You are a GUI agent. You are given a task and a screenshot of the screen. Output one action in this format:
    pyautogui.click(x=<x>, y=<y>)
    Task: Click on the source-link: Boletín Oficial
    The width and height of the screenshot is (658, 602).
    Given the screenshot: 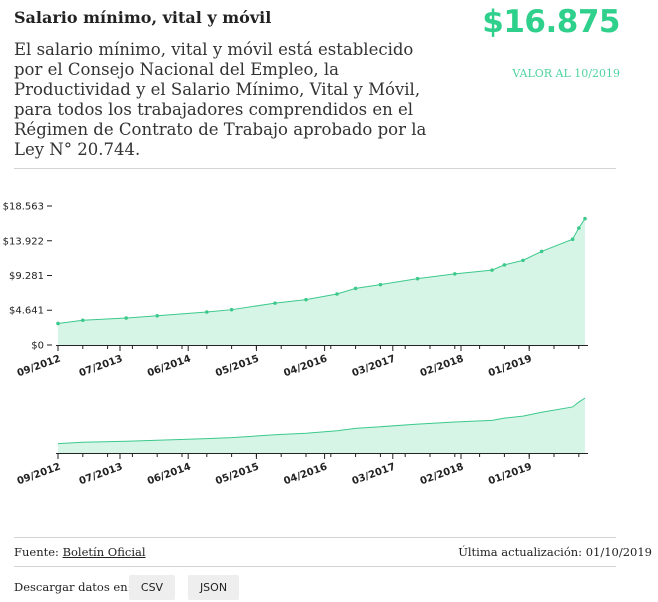 What is the action you would take?
    pyautogui.click(x=104, y=552)
    